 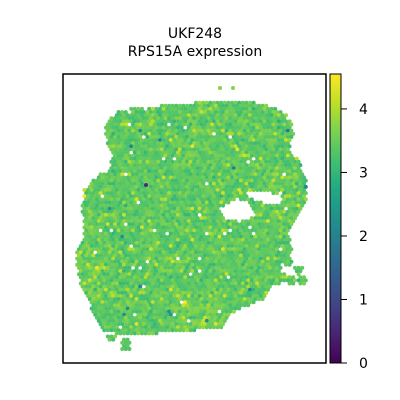 What do you see at coordinates (291, 218) in the screenshot?
I see `spot-1921` at bounding box center [291, 218].